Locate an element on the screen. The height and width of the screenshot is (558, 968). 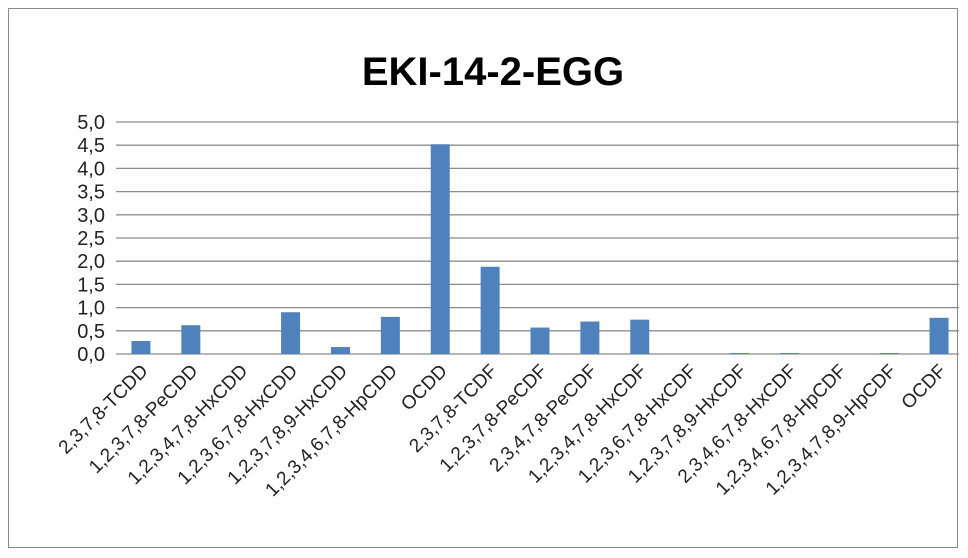
y-tick-label: 4,0 is located at coordinates (91, 169).